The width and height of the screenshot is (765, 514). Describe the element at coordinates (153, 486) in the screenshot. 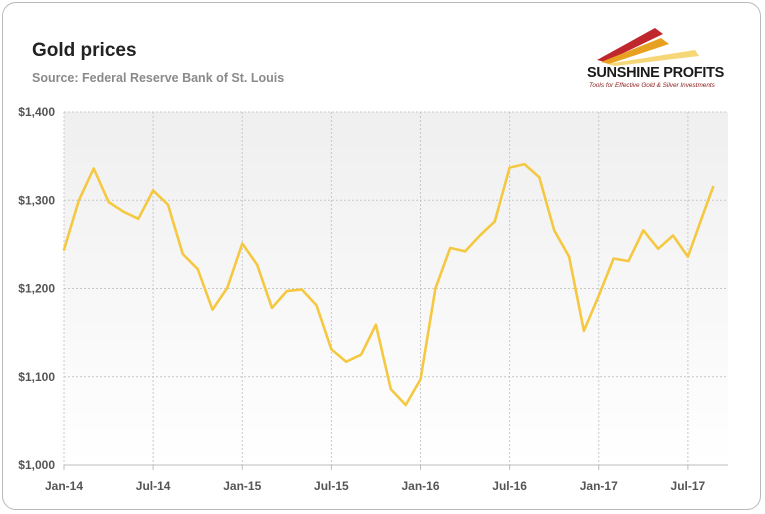

I see `x-tick-label: Jul-14` at that location.